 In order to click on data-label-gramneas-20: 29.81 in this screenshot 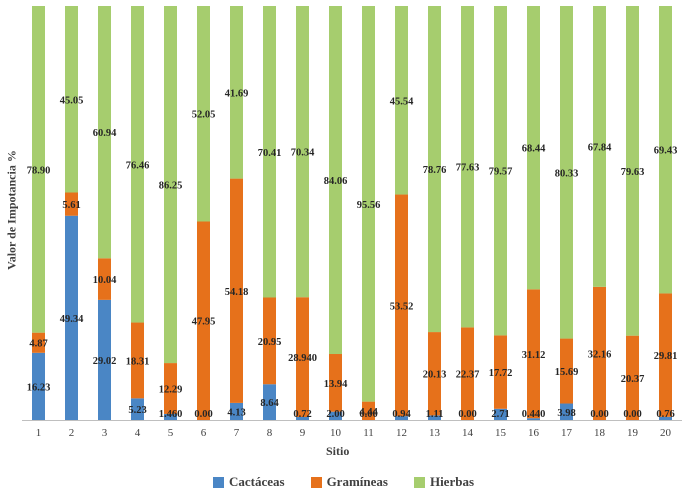, I will do `click(666, 356)`.